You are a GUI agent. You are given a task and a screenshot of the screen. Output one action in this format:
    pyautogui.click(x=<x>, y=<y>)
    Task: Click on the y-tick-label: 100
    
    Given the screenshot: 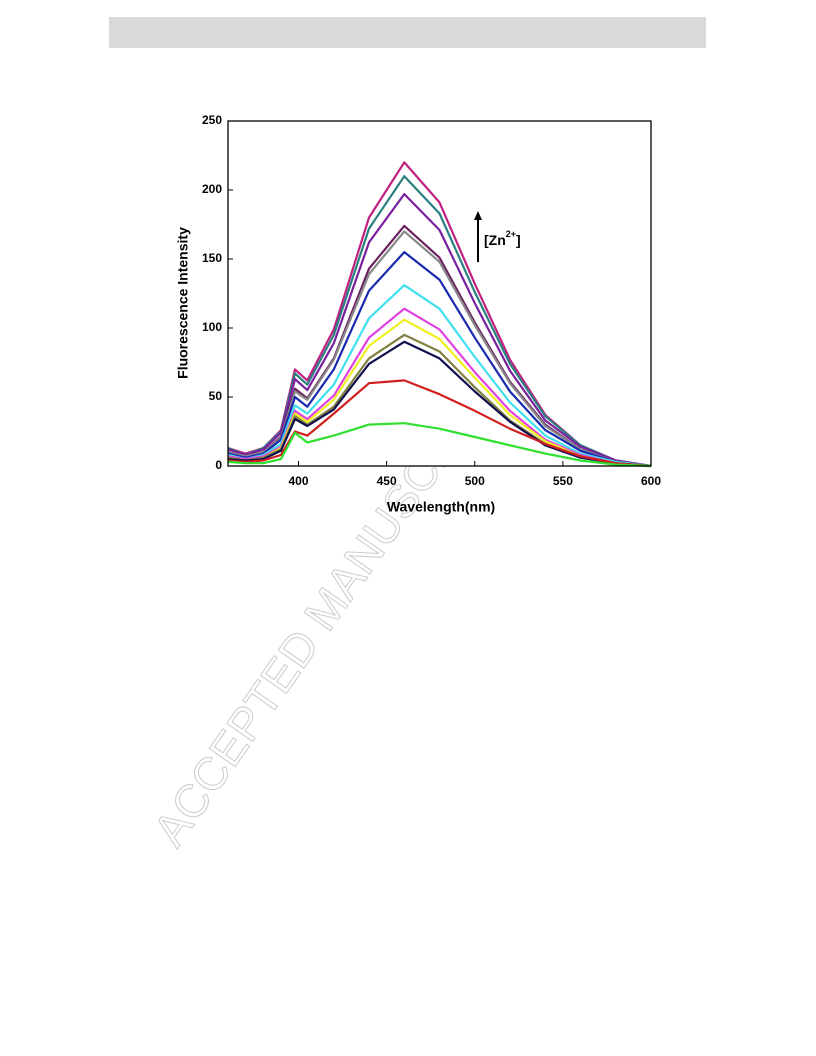 What is the action you would take?
    pyautogui.click(x=212, y=327)
    